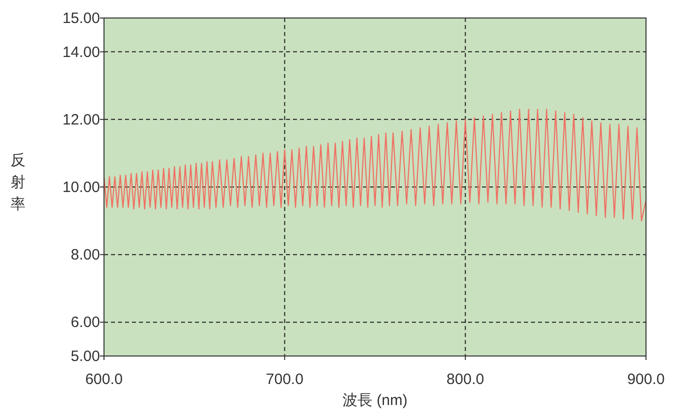  Describe the element at coordinates (465, 379) in the screenshot. I see `x-tick-label: 800.0` at that location.